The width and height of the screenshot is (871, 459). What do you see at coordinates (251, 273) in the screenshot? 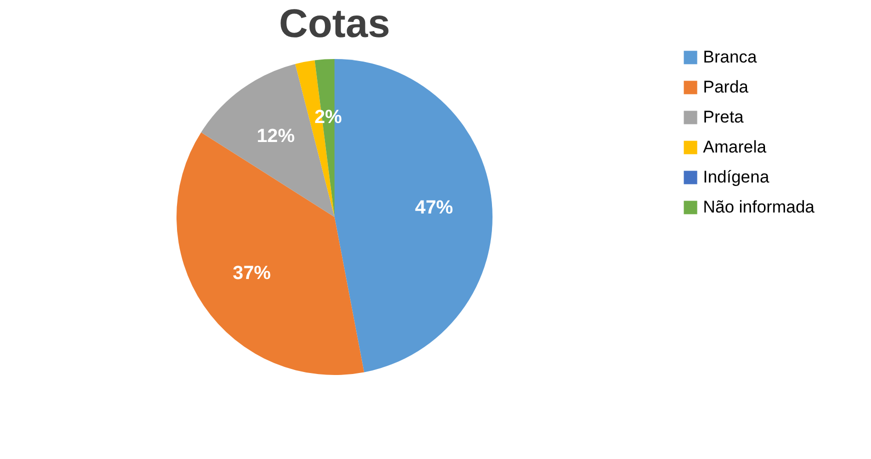
I see `data-label: 37%` at bounding box center [251, 273].